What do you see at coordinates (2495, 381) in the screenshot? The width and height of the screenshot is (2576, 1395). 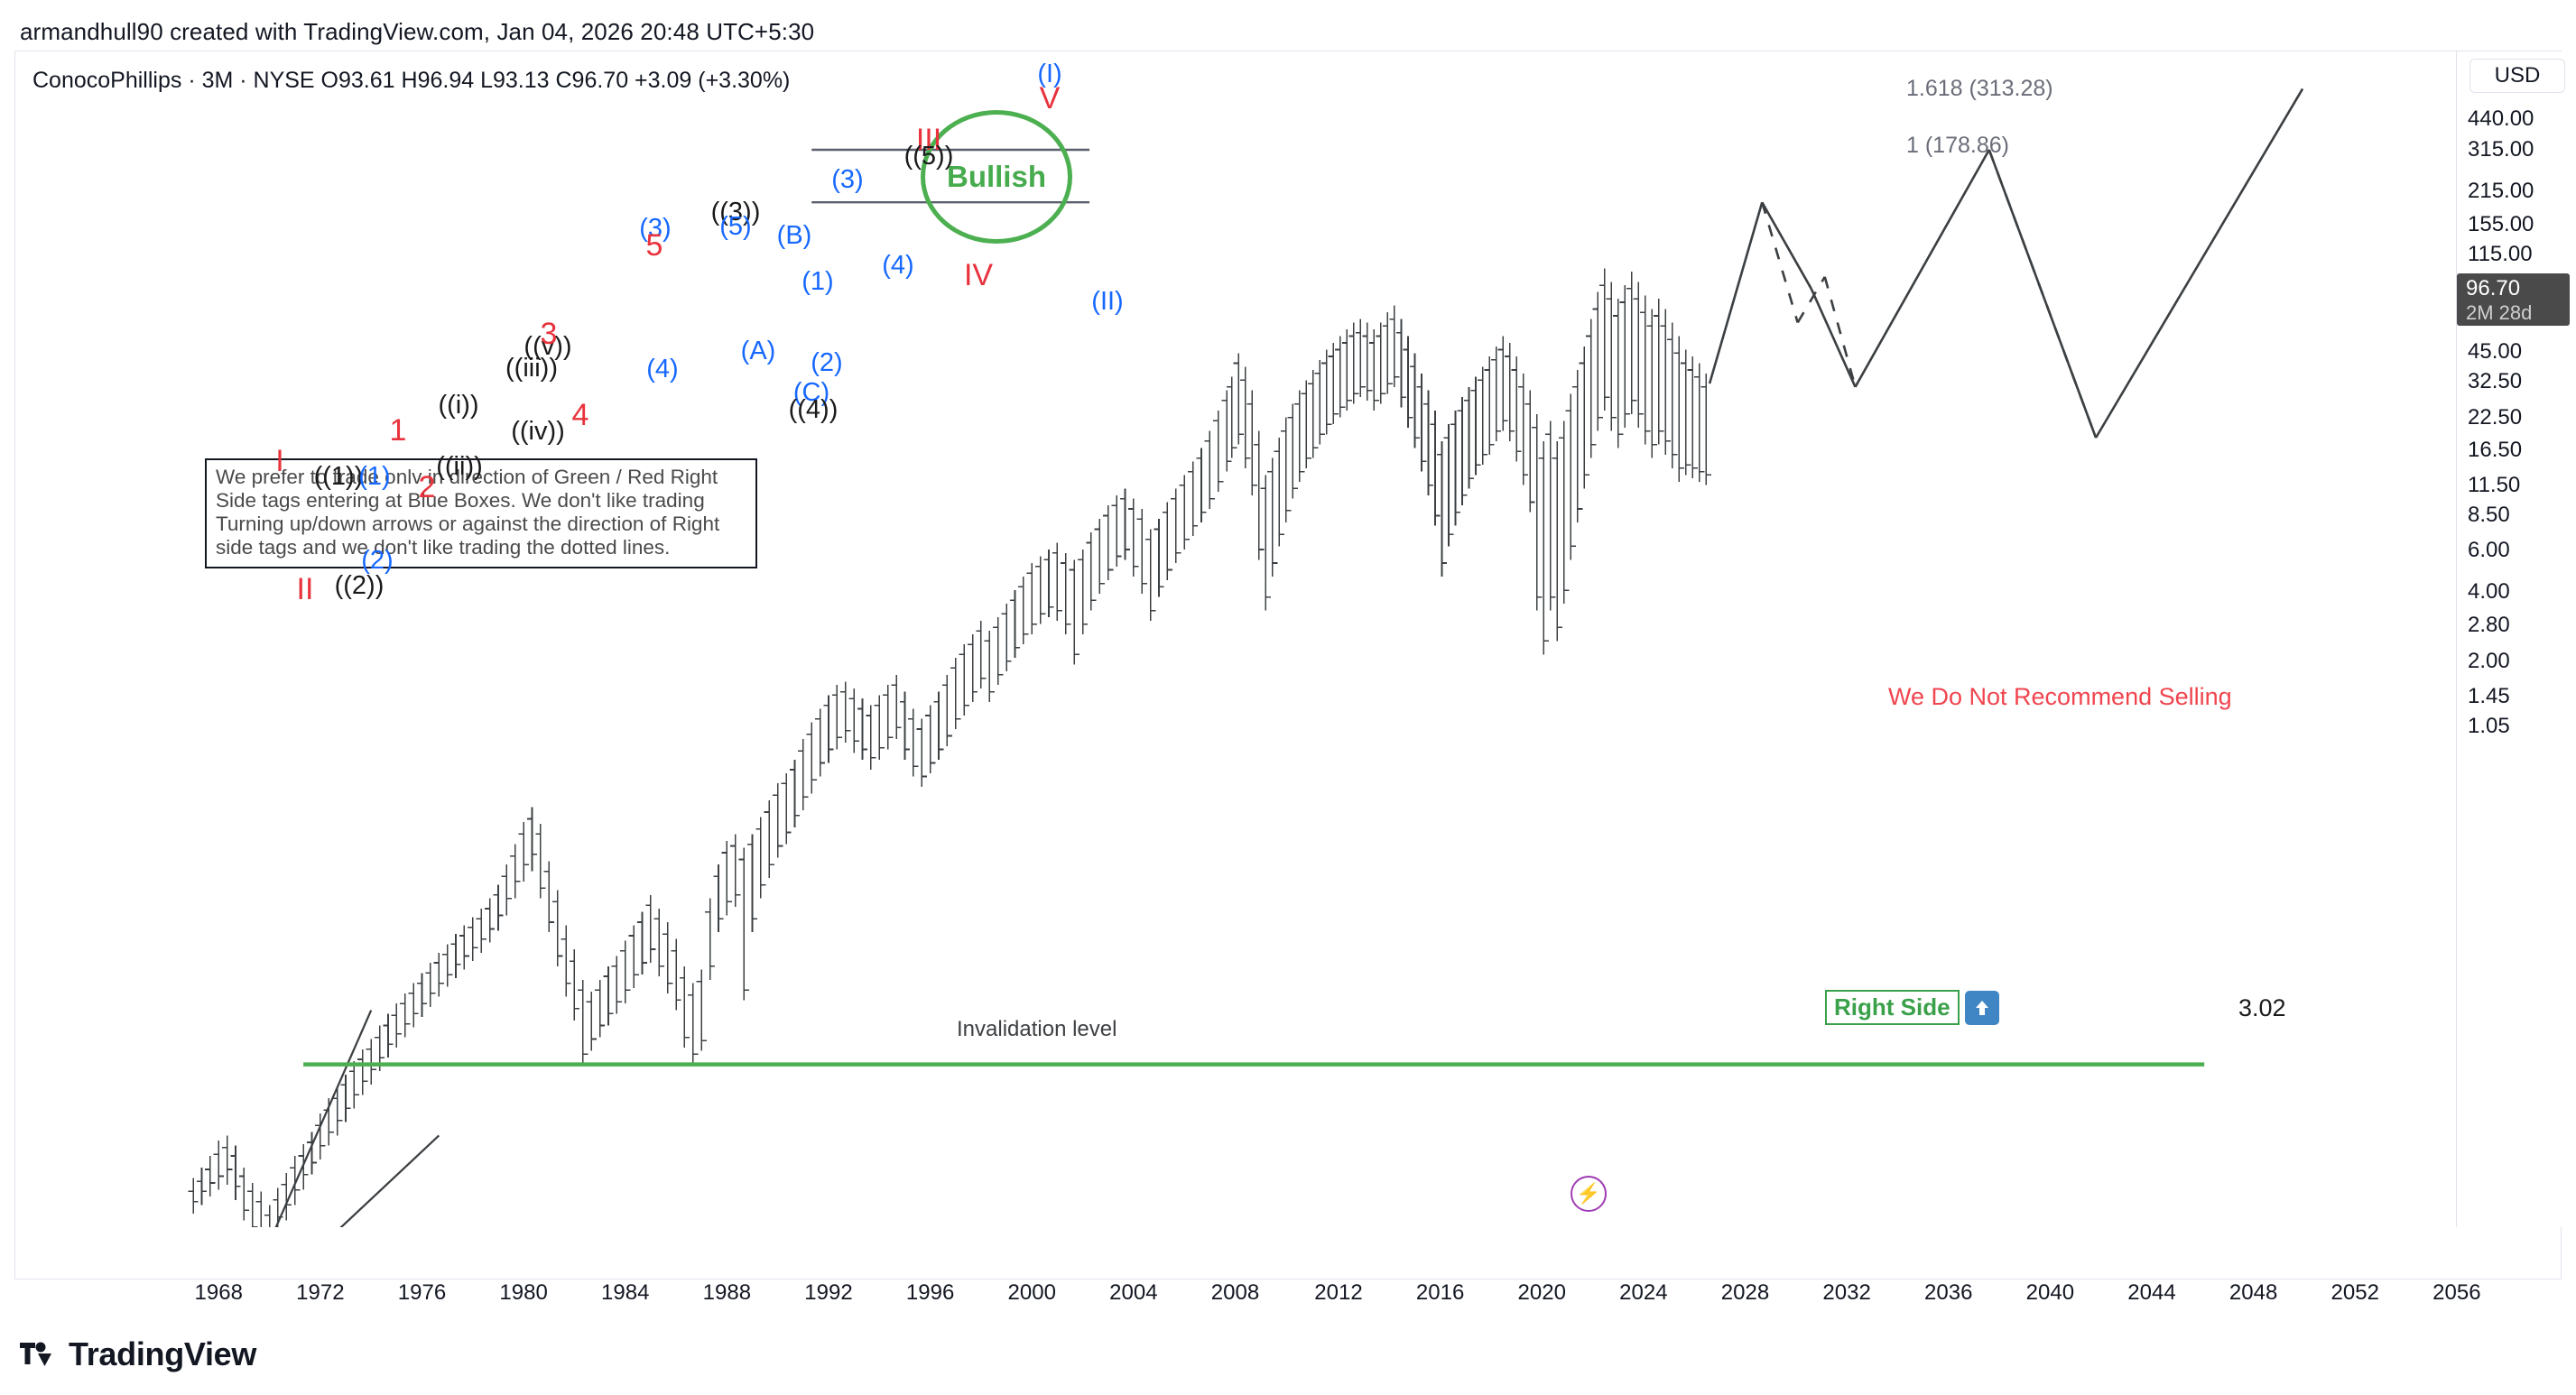 I see `price-tick: 32.50` at bounding box center [2495, 381].